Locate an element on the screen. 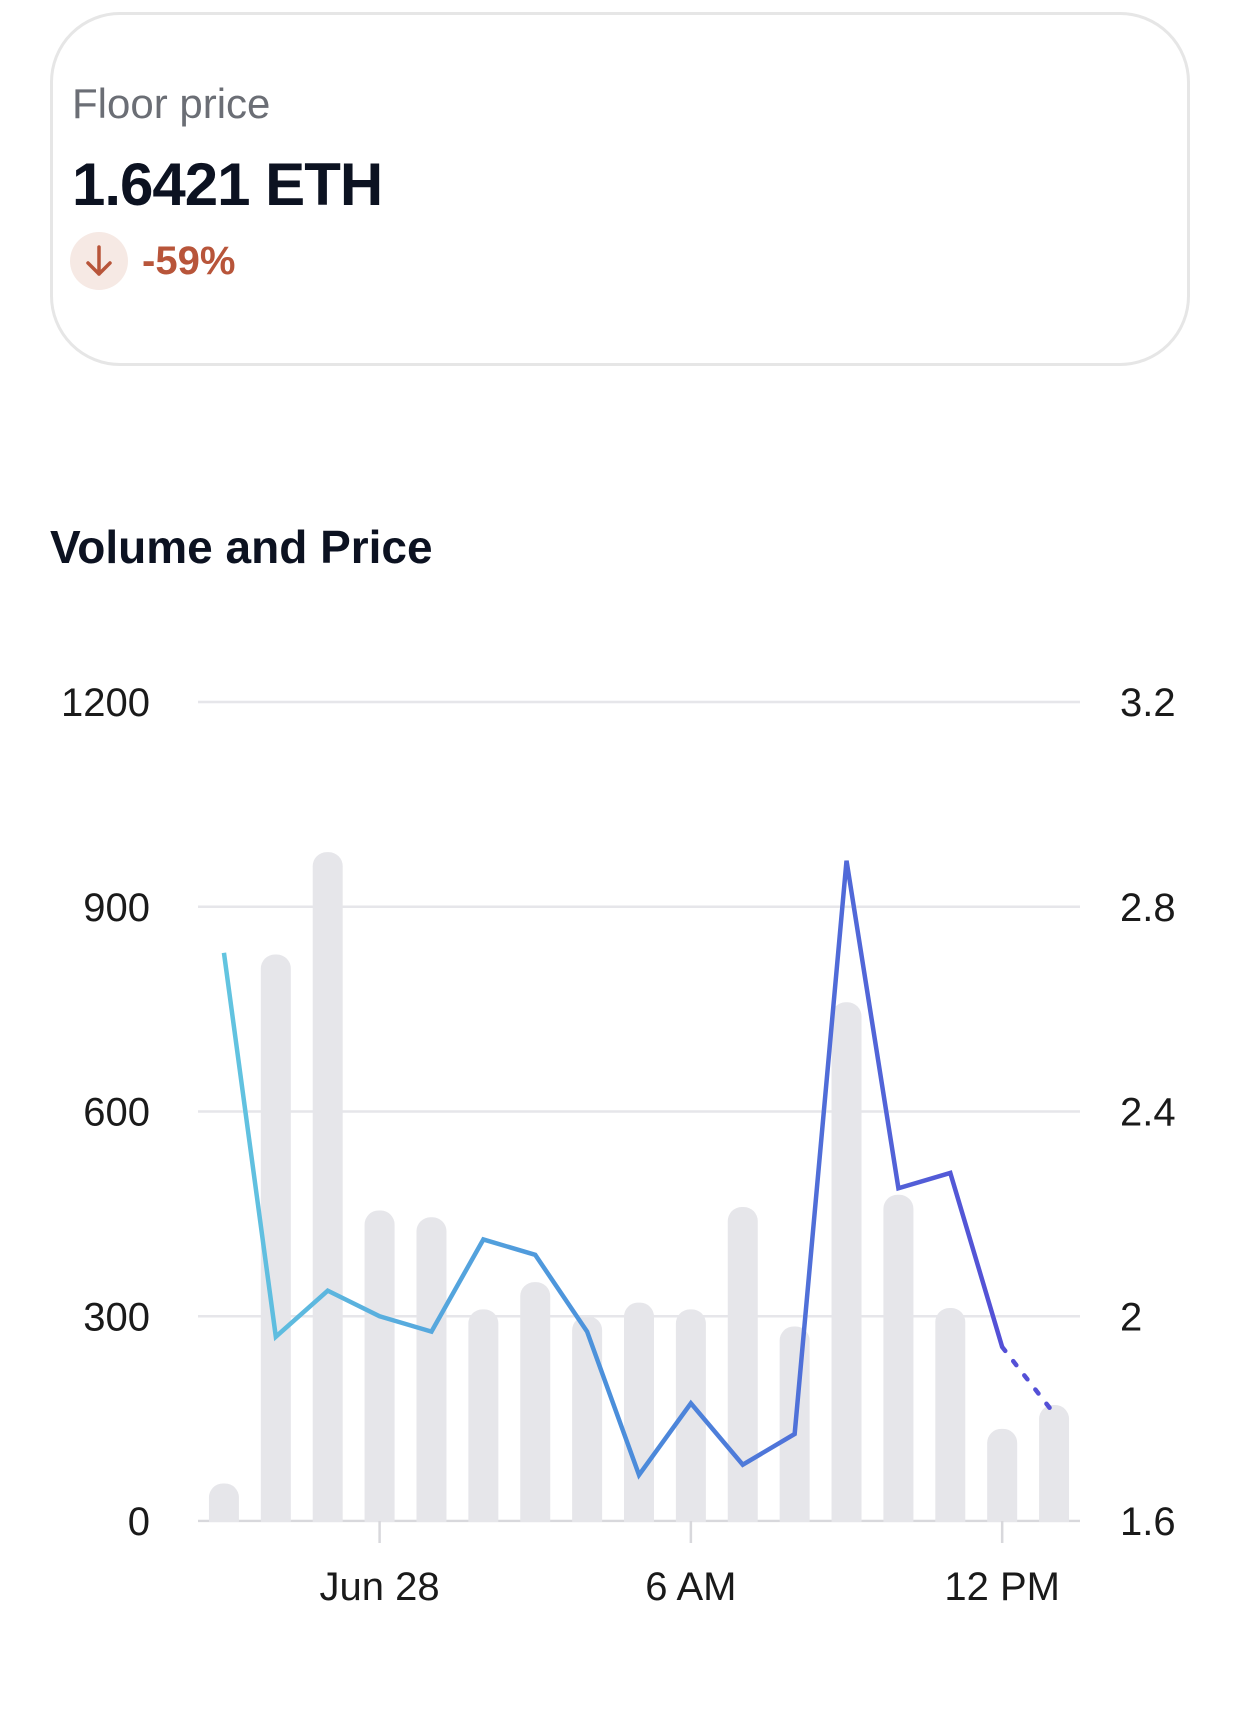  baseline-mask is located at coordinates (639, 1529).